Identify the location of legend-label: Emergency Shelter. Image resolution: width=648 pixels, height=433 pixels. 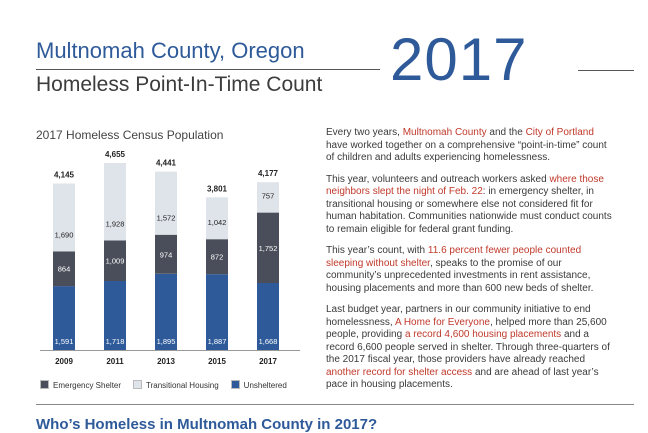
(87, 385).